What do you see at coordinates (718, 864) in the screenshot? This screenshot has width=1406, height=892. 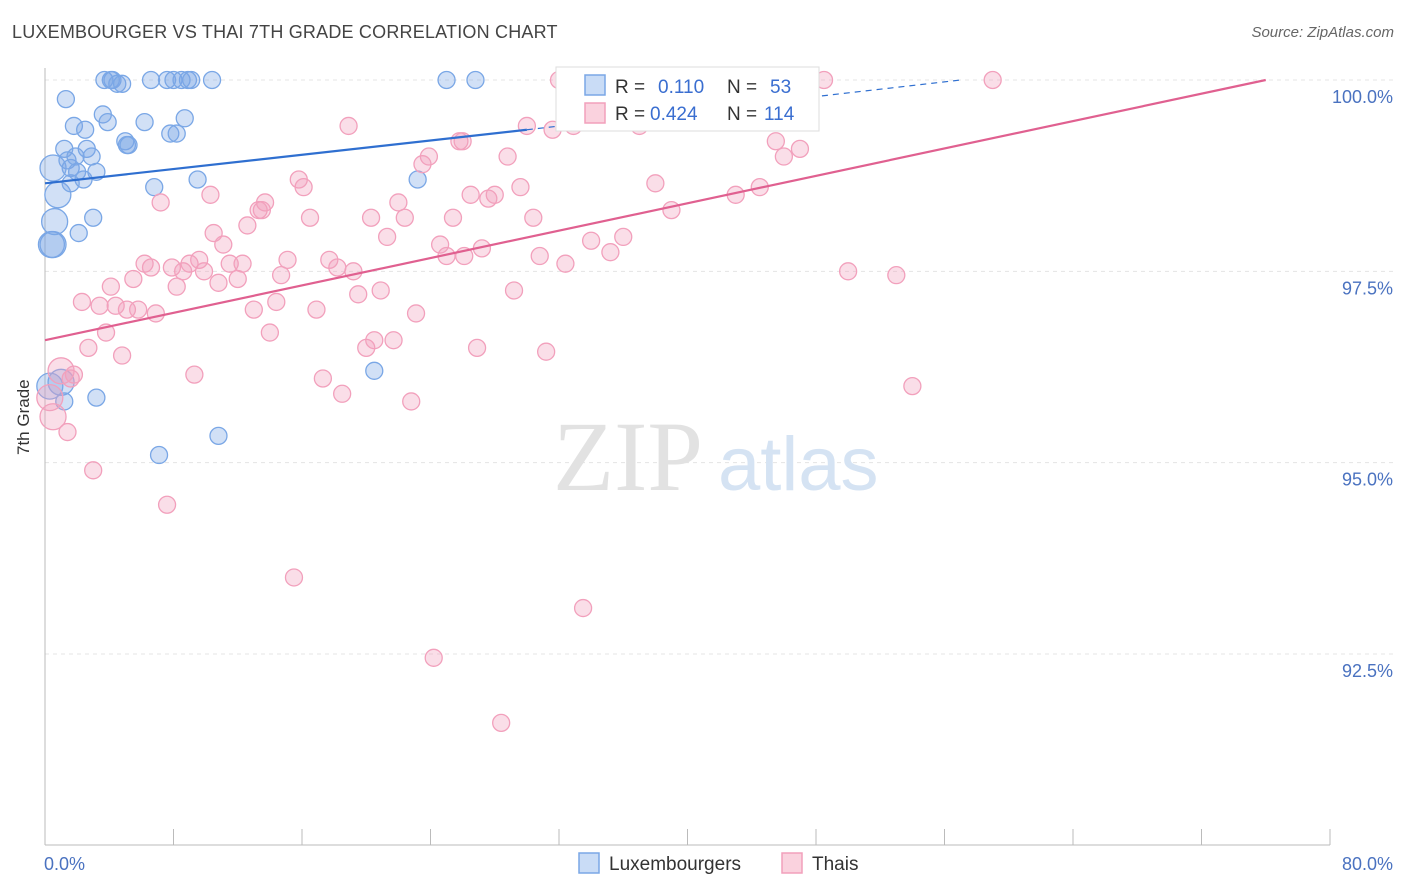 I see `x-tick-labels: 0.0% 80.0%` at bounding box center [718, 864].